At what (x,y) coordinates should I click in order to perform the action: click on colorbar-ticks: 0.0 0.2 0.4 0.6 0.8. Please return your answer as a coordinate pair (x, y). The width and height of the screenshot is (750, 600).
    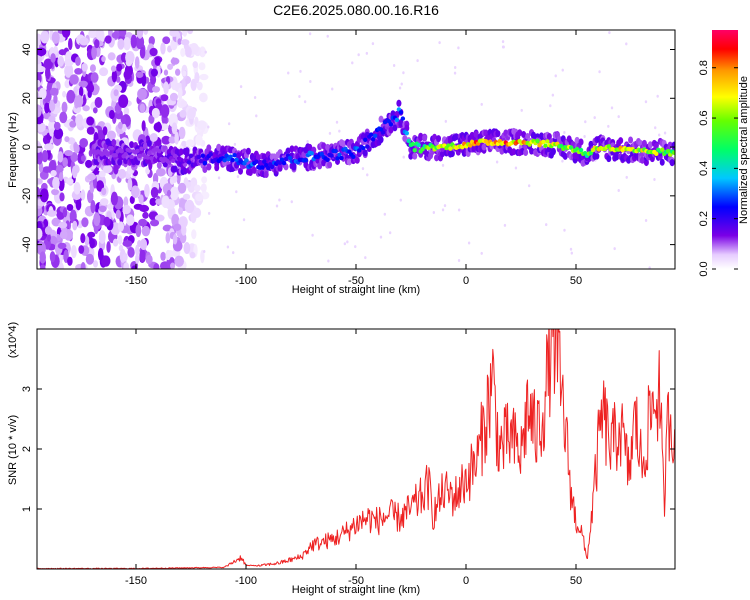
    Looking at the image, I should click on (718, 168).